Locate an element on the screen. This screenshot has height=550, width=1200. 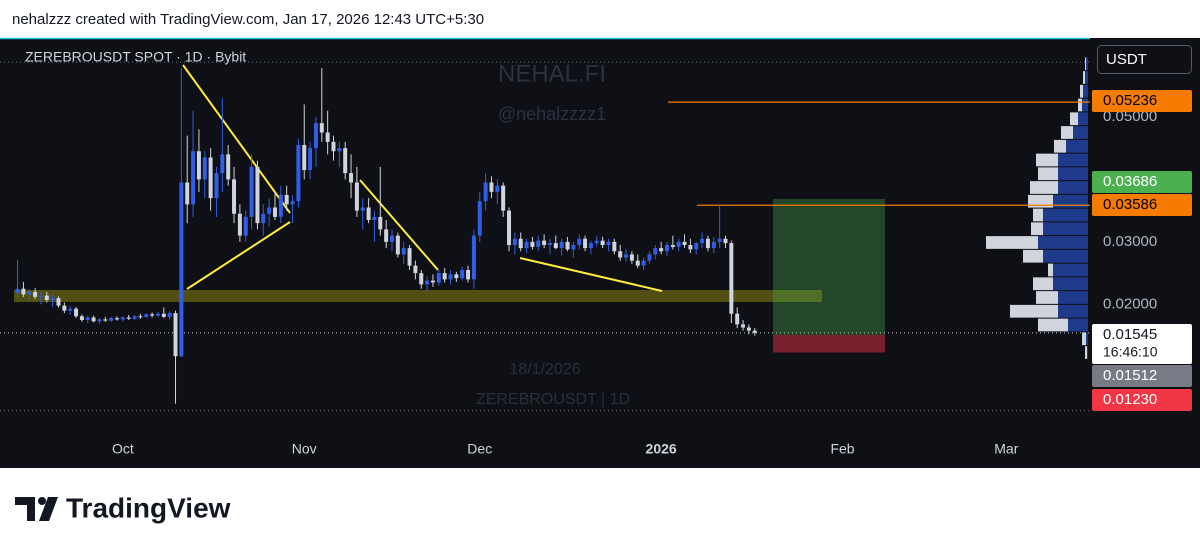
logo-mark is located at coordinates (25, 509).